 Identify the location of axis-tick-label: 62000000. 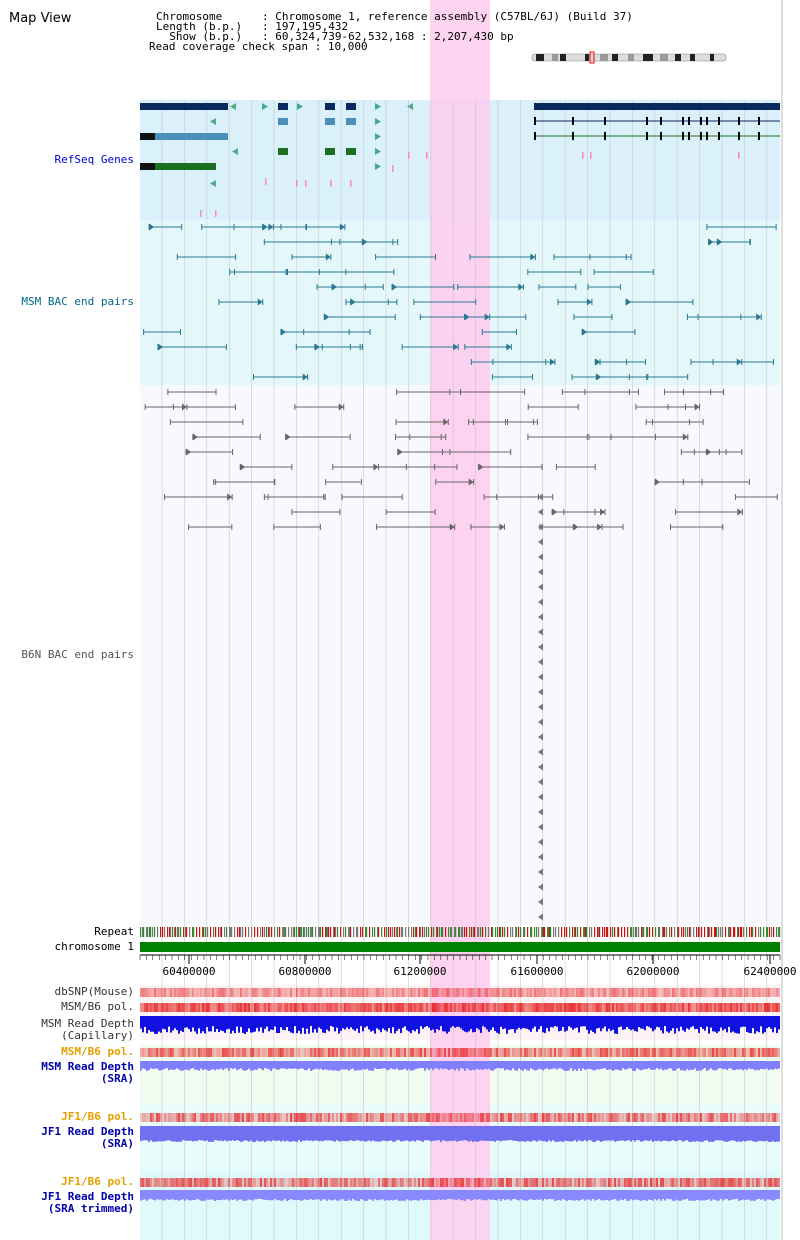
(653, 971).